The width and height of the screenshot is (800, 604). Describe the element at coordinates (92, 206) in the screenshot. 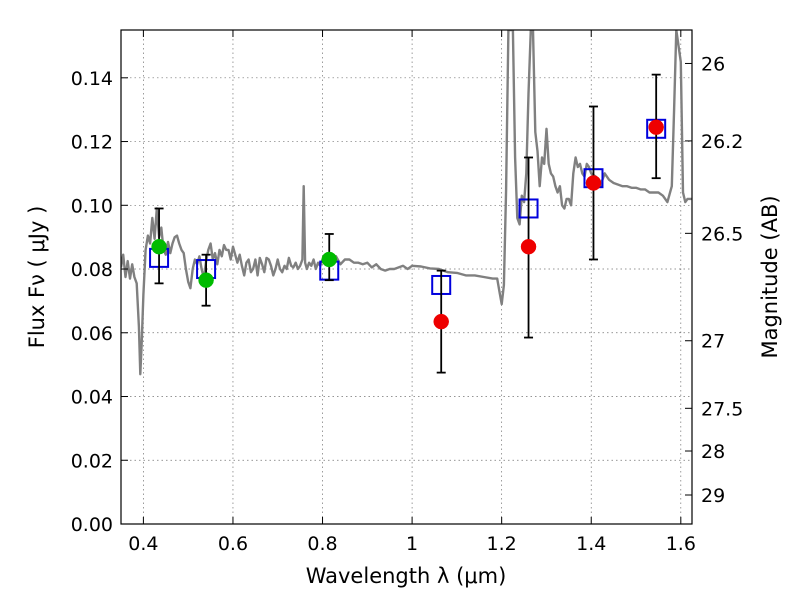

I see `y-tick-label: 0.10` at that location.